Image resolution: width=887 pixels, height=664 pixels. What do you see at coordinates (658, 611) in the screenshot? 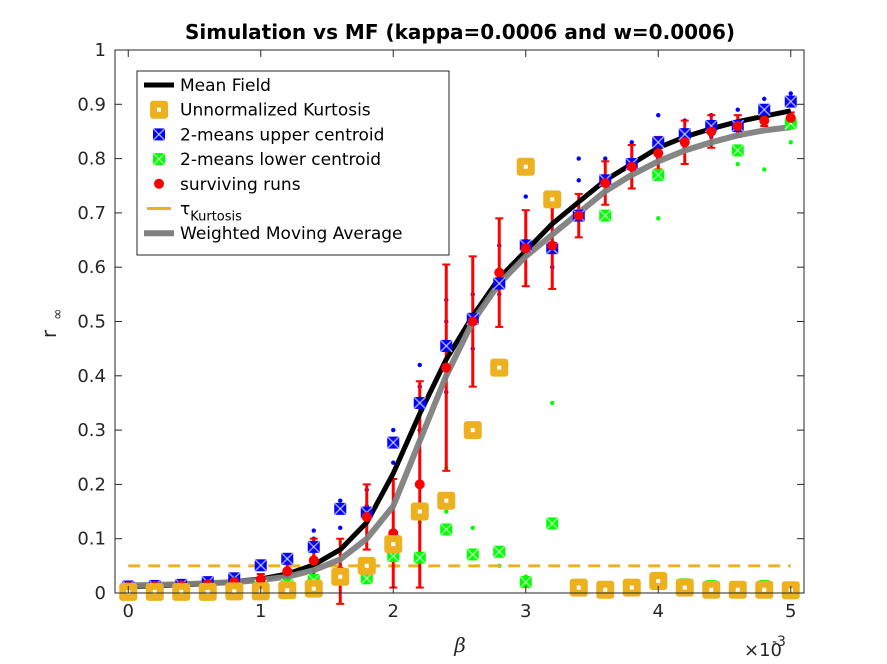
I see `x-tick-label: 4` at bounding box center [658, 611].